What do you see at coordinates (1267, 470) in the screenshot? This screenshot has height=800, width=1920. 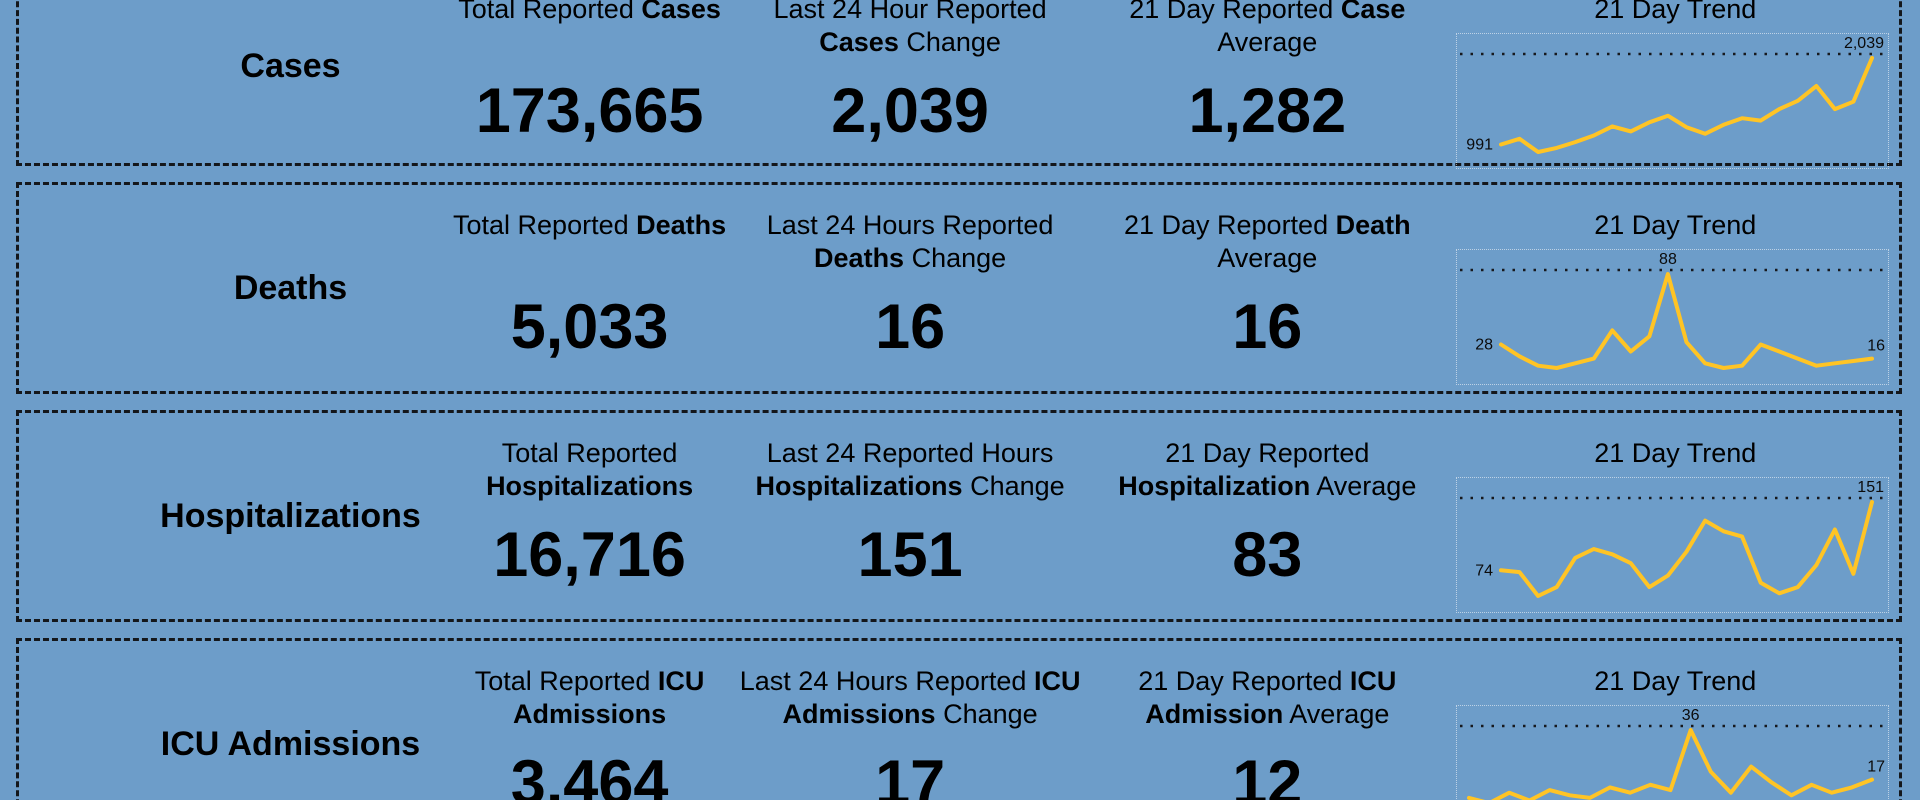 I see `average-header: 21 Day Reported Hospitalization Average` at bounding box center [1267, 470].